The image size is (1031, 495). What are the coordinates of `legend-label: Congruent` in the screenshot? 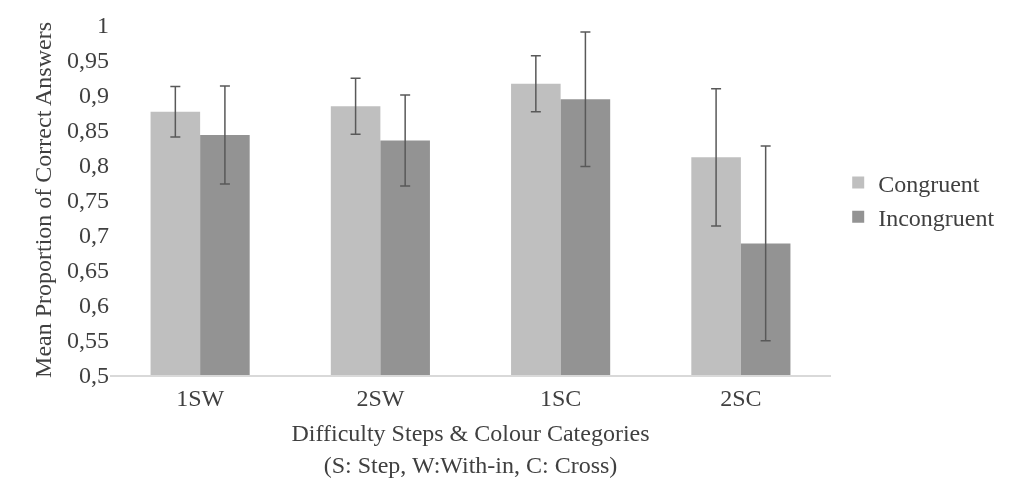 It's located at (929, 183).